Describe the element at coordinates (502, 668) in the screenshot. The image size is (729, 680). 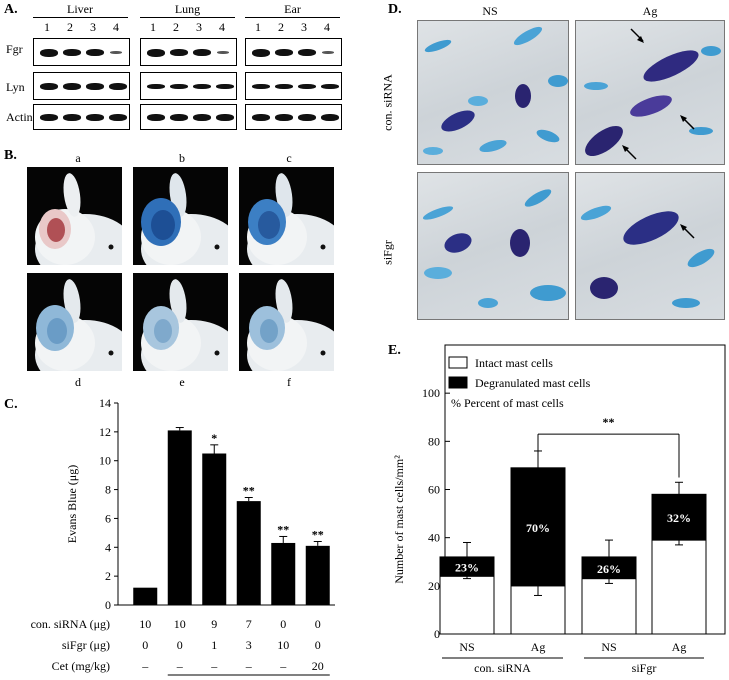
I see `group-label: con. siRNA` at that location.